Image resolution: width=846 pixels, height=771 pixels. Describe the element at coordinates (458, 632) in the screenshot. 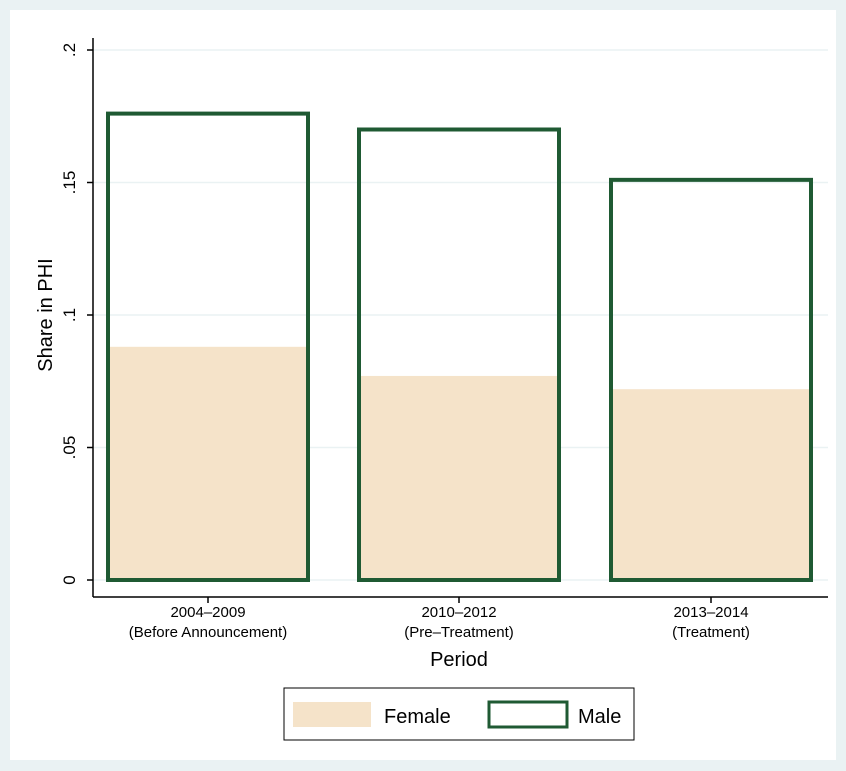

I see `x-tick-label-1-line-1: (Pre–Treatment)` at that location.